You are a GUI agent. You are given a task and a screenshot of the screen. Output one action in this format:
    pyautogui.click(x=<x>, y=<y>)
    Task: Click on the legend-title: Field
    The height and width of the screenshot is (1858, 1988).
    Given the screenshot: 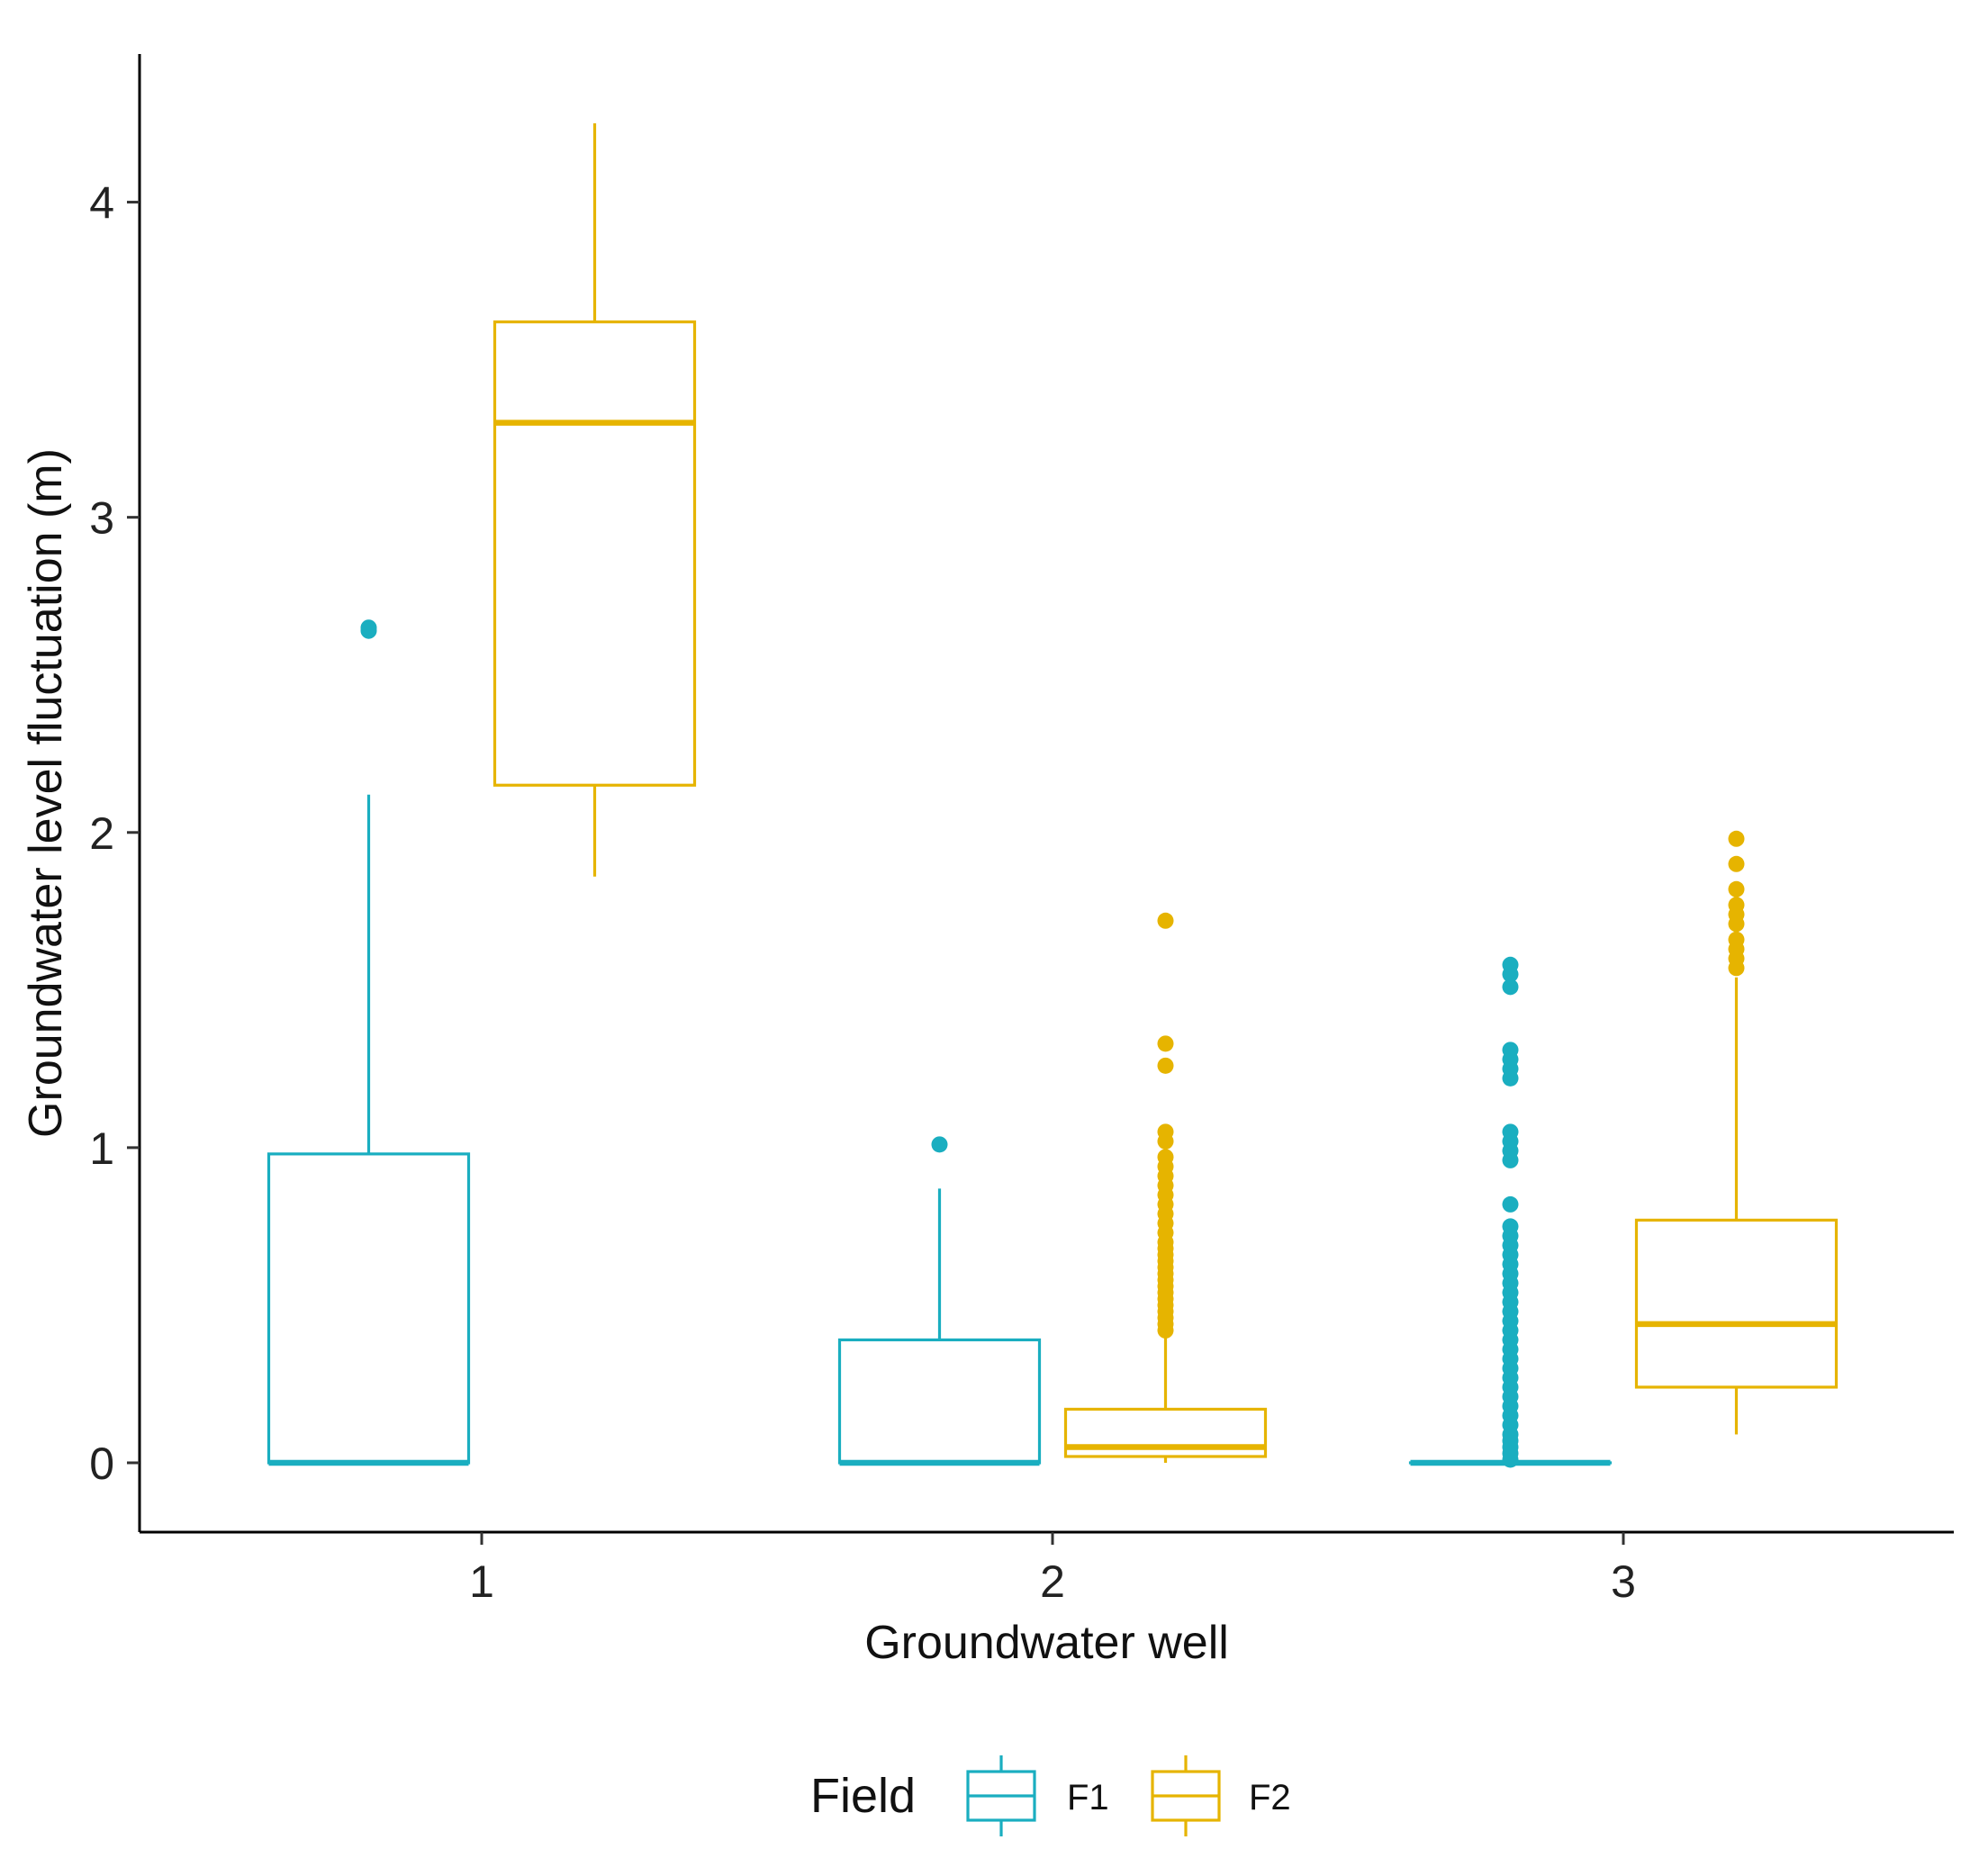 What is the action you would take?
    pyautogui.click(x=863, y=1796)
    